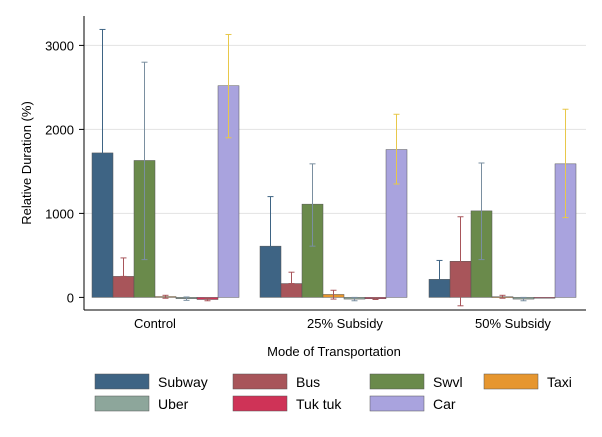  I want to click on legend-label: Taxi, so click(559, 382).